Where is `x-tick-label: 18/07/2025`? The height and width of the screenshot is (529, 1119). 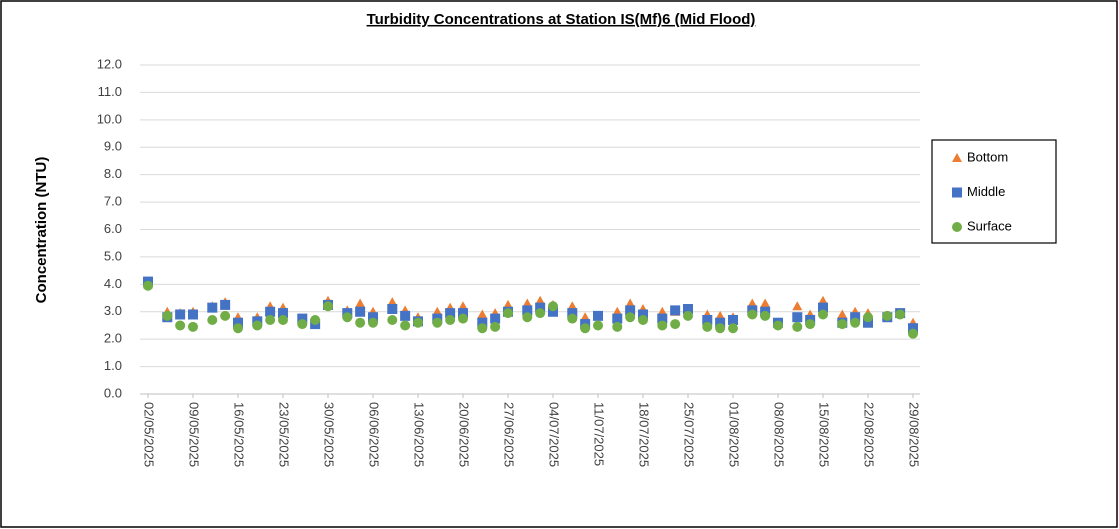 x-tick-label: 18/07/2025 is located at coordinates (644, 434).